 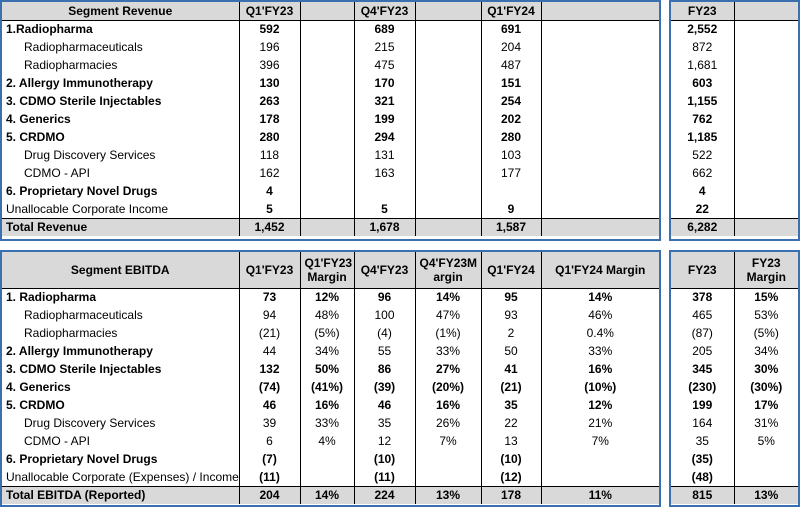 What do you see at coordinates (703, 173) in the screenshot?
I see `table-cell: 662` at bounding box center [703, 173].